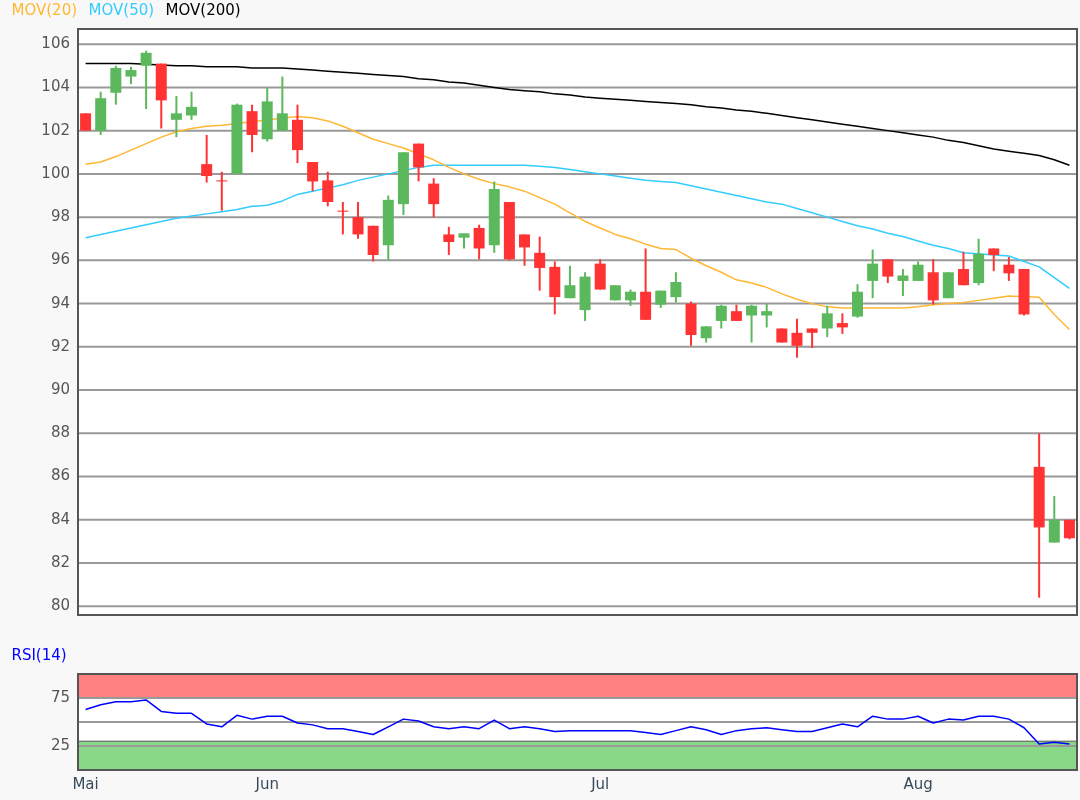 This screenshot has height=800, width=1080. Describe the element at coordinates (55, 129) in the screenshot. I see `y-tick-label: 102` at that location.